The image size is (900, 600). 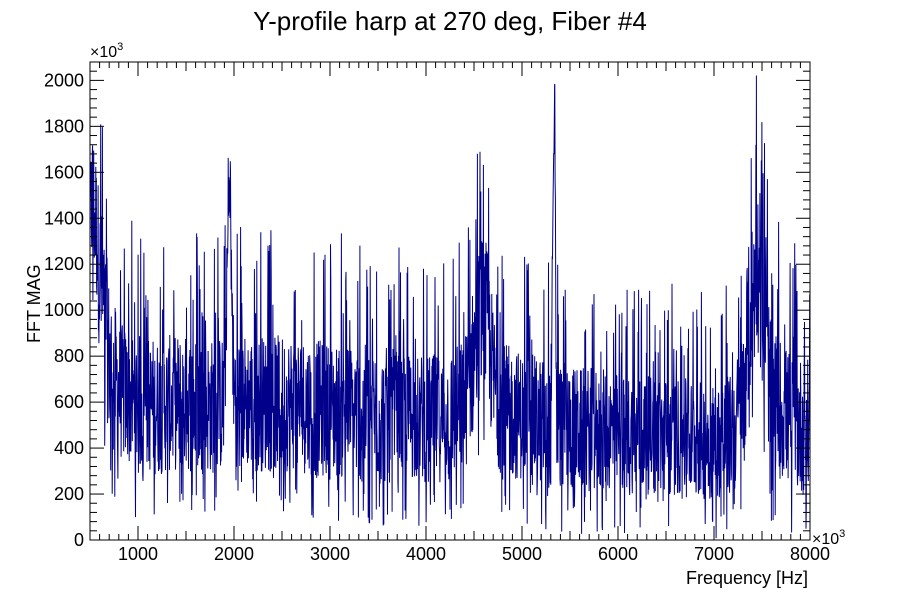 What do you see at coordinates (64, 172) in the screenshot?
I see `y-tick-label: 1600` at bounding box center [64, 172].